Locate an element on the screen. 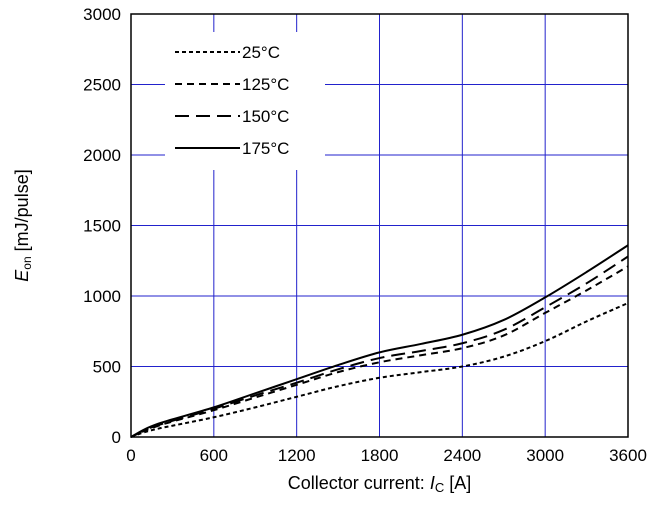 The image size is (650, 506). x-tick-label: 1200 is located at coordinates (297, 455).